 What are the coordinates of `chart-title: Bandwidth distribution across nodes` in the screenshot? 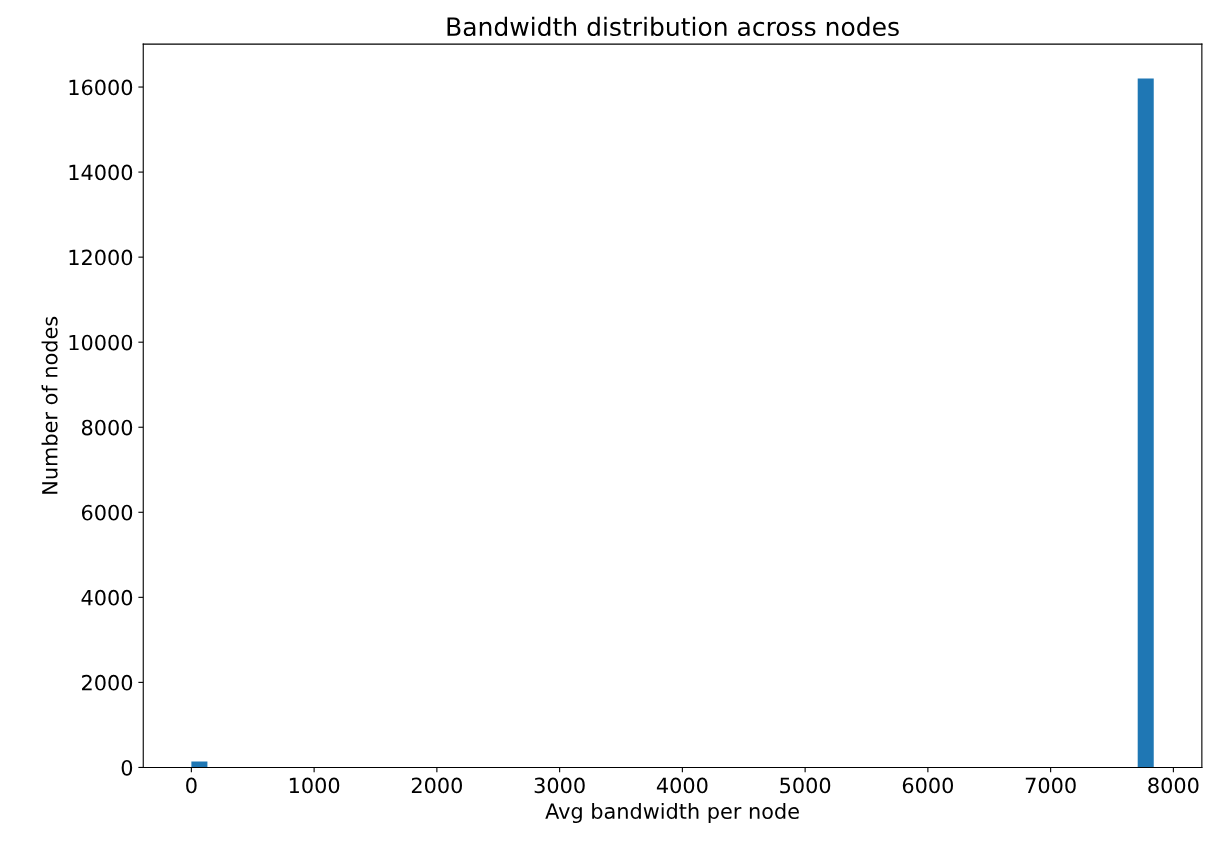 It's located at (673, 26).